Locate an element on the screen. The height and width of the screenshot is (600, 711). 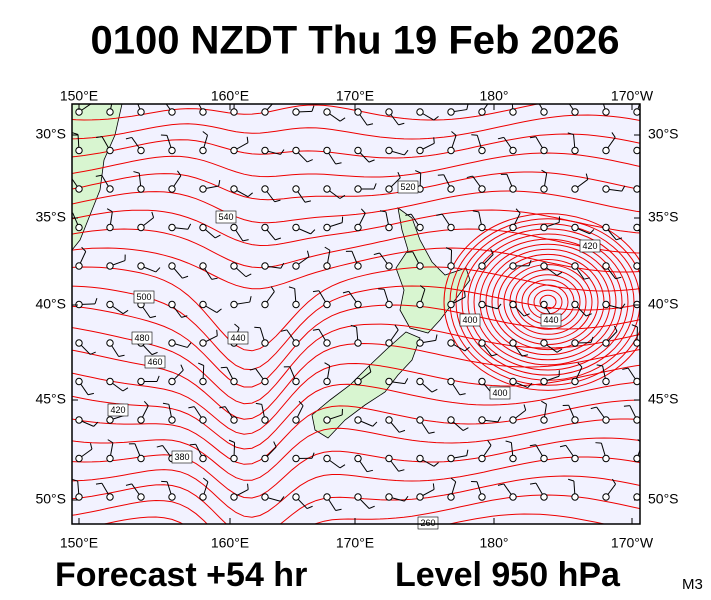
contour-label: 500 is located at coordinates (143, 297).